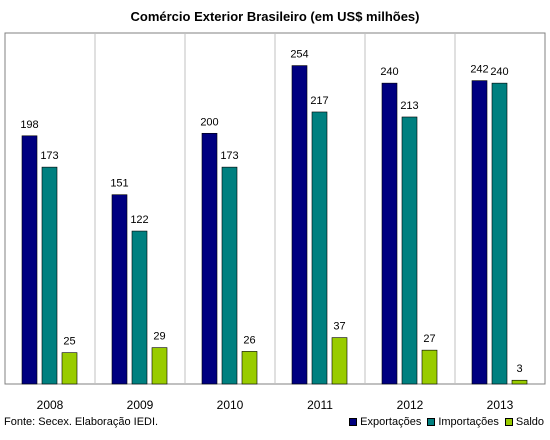  I want to click on bar-exportações-2008, so click(29, 260).